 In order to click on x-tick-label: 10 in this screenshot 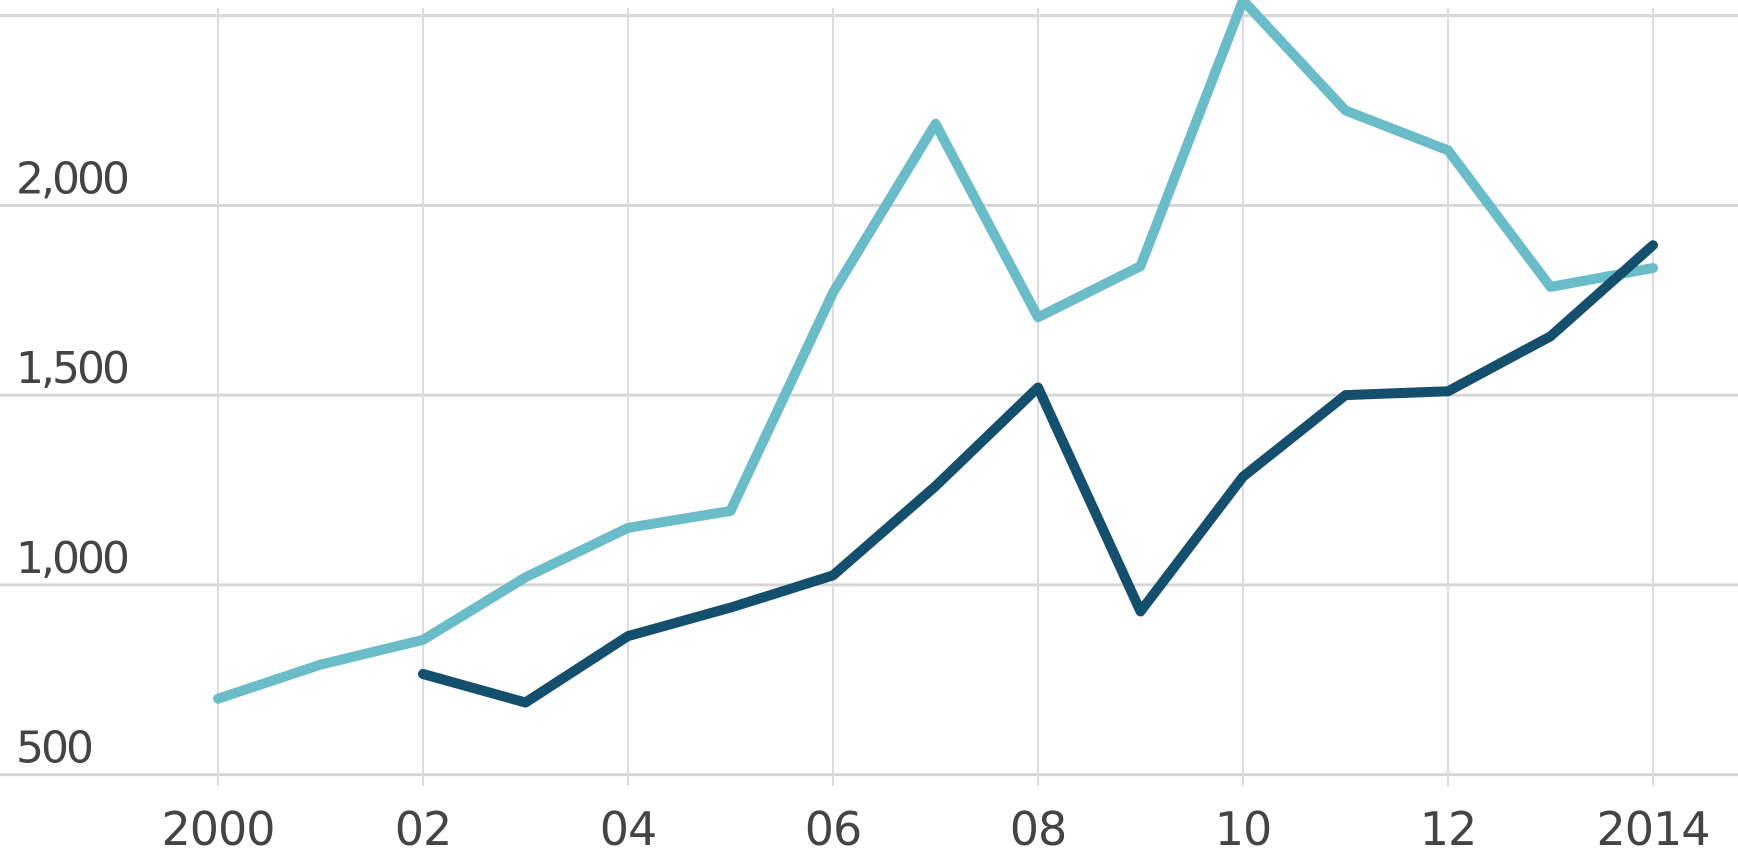, I will do `click(1243, 825)`.